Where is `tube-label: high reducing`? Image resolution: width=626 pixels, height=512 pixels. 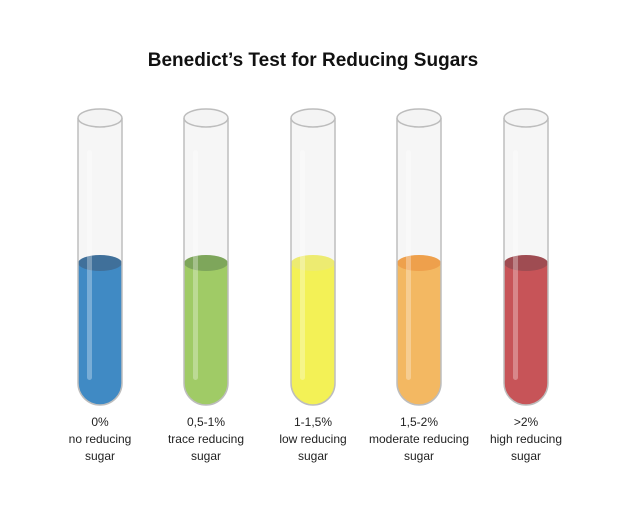 tube-label: high reducing is located at coordinates (526, 439).